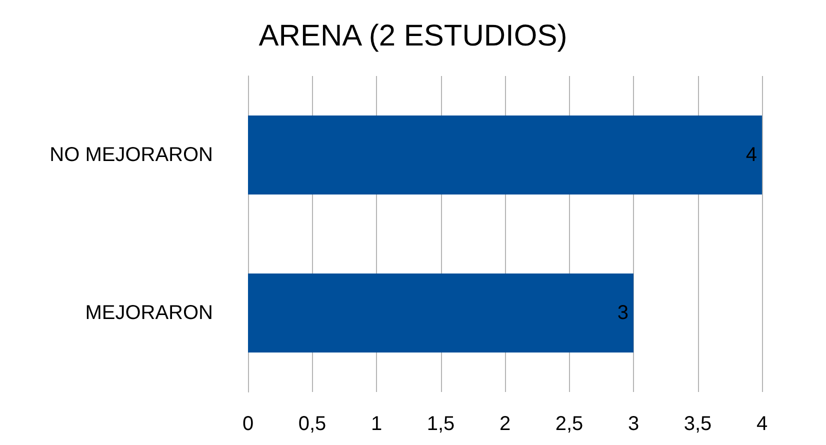  Describe the element at coordinates (505, 424) in the screenshot. I see `x-tick-label: 2` at that location.